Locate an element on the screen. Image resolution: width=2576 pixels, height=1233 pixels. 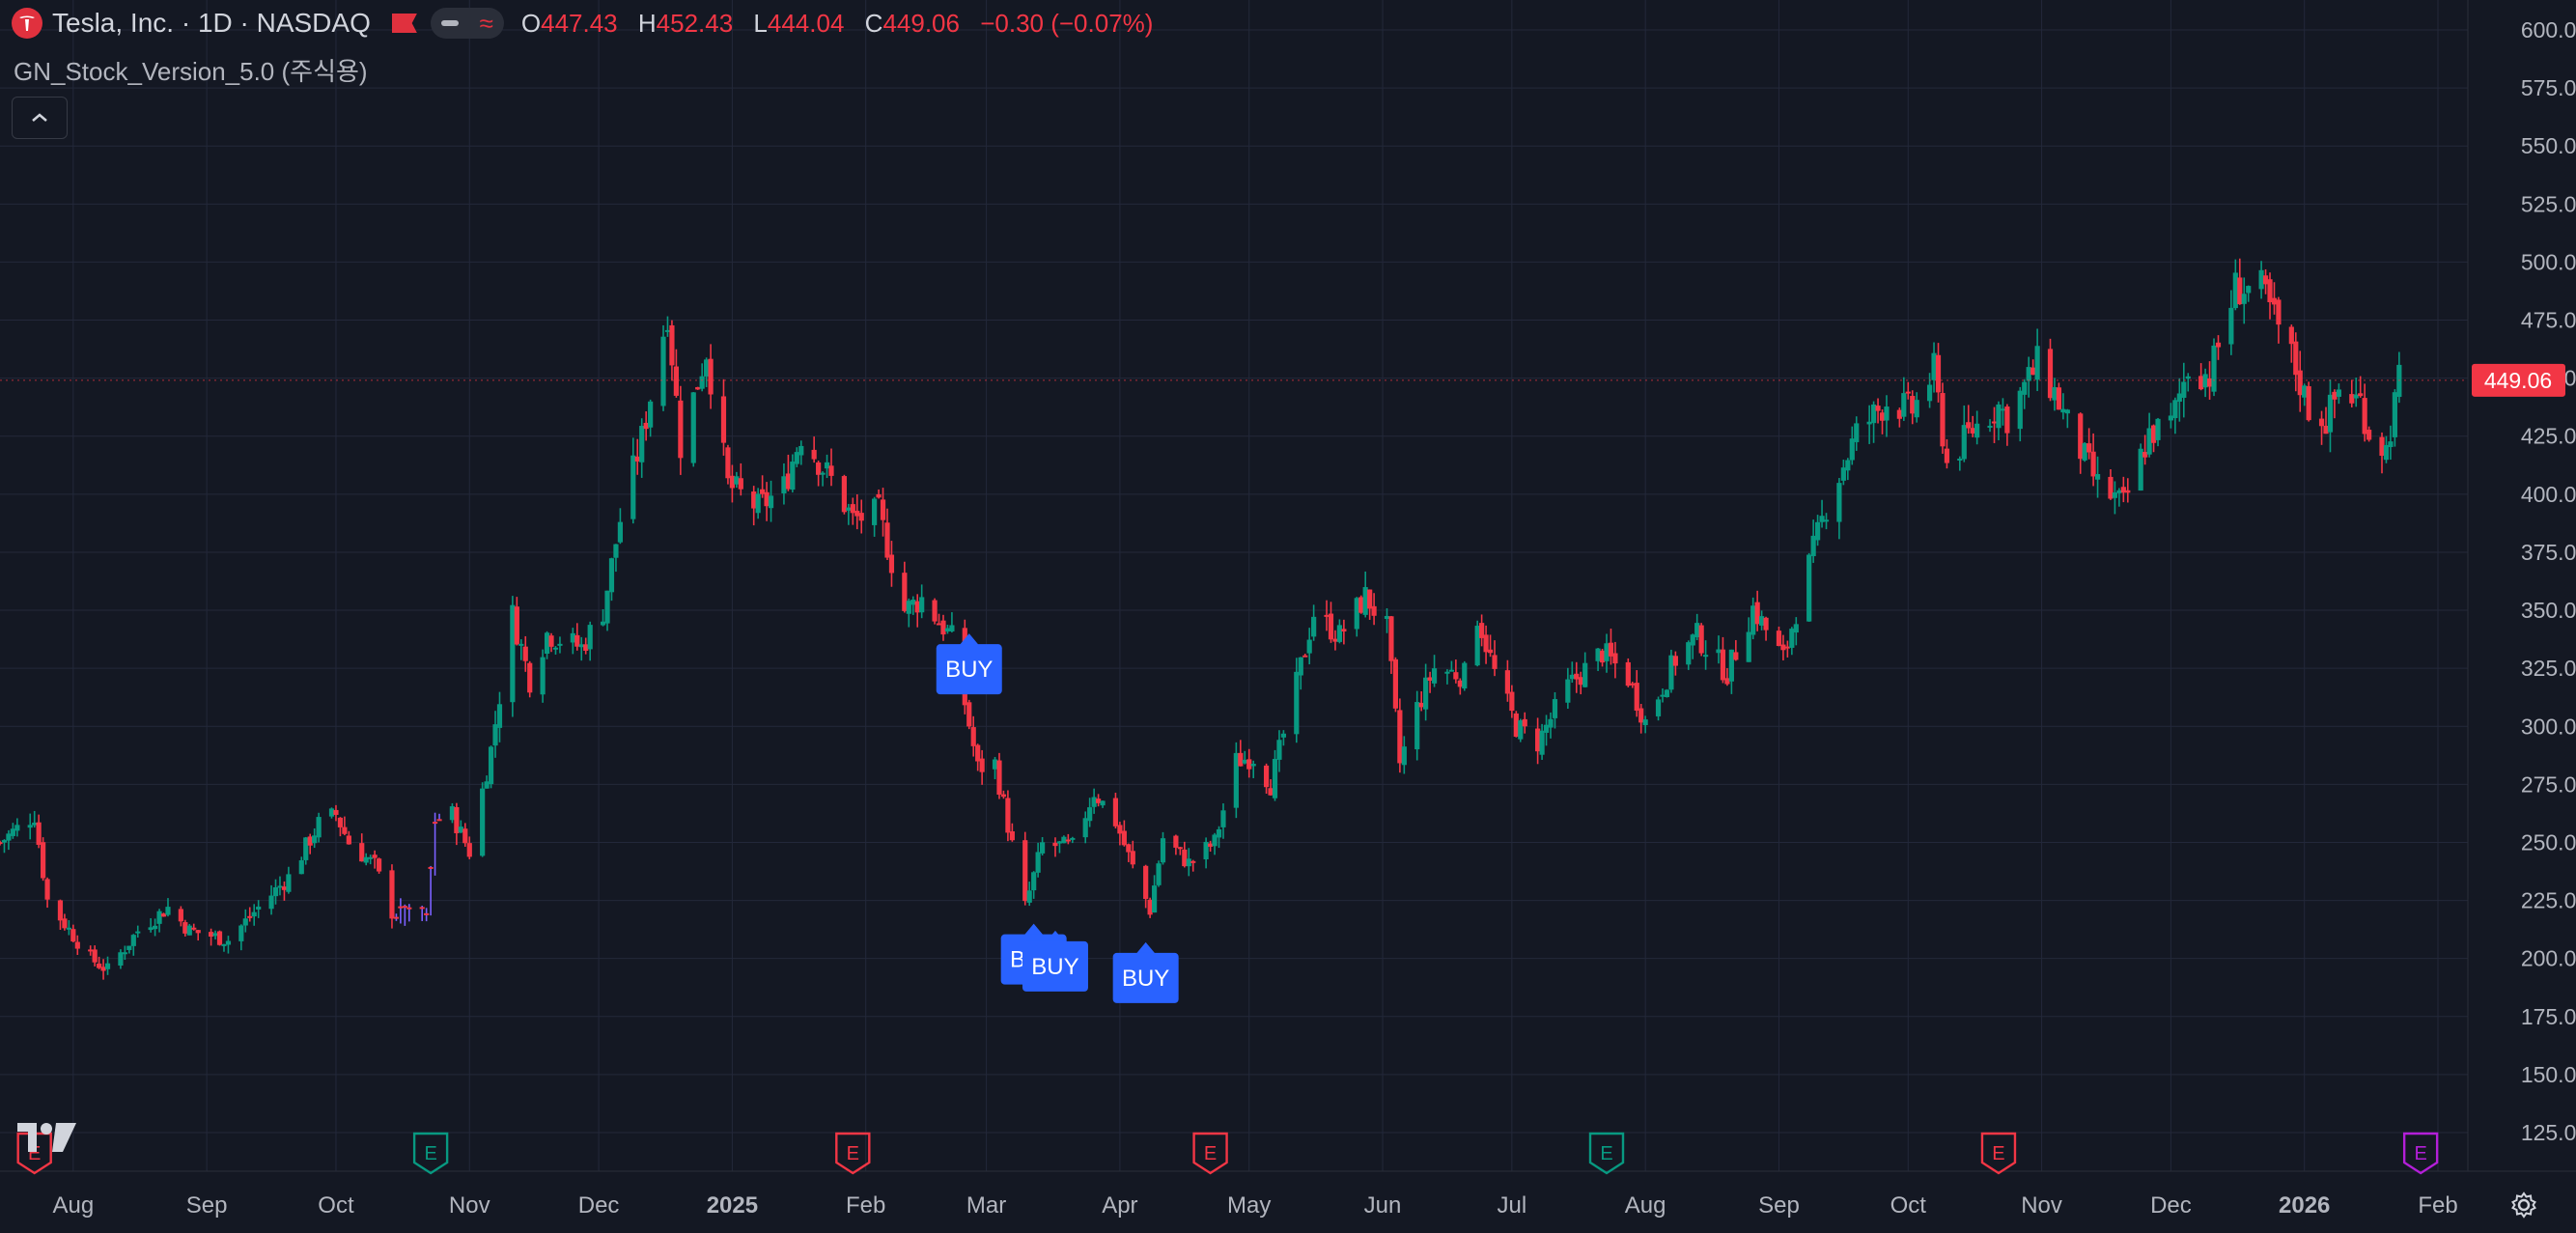
indicator-name: GN_Stock_Version_5.0 (주식용) is located at coordinates (191, 71).